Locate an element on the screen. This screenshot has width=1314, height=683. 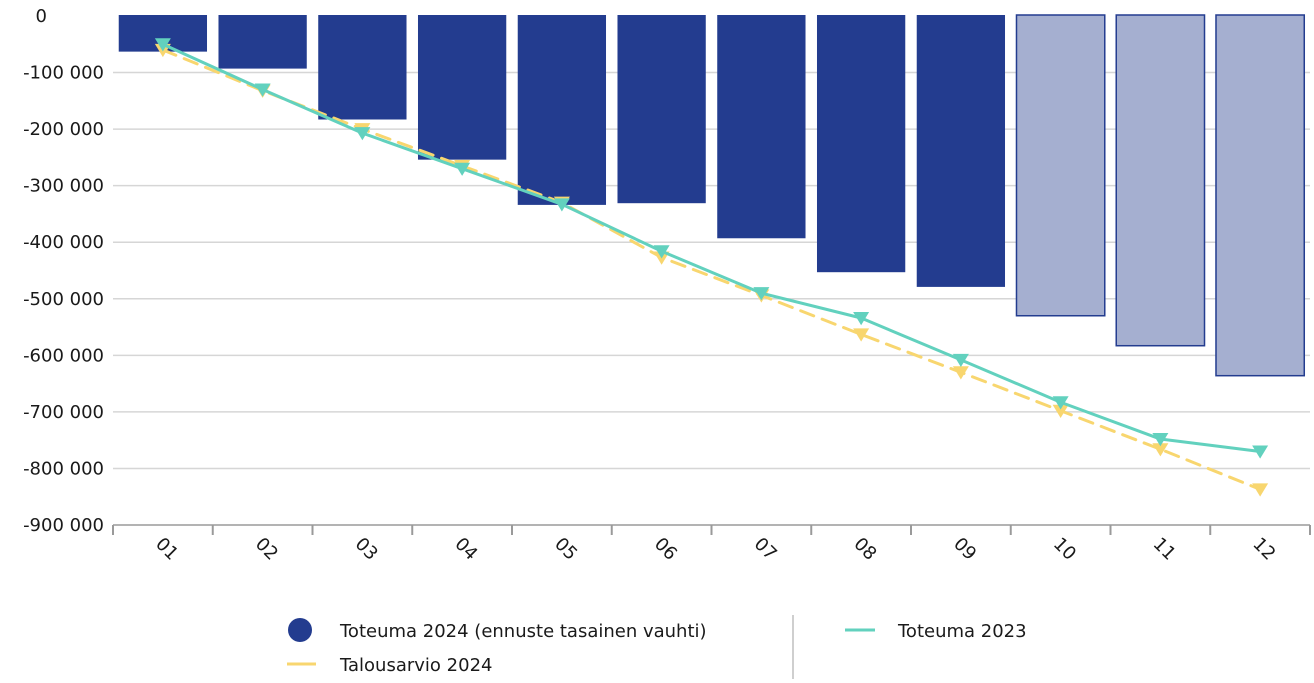
legend-label: Talousarvio 2024 is located at coordinates (415, 665).